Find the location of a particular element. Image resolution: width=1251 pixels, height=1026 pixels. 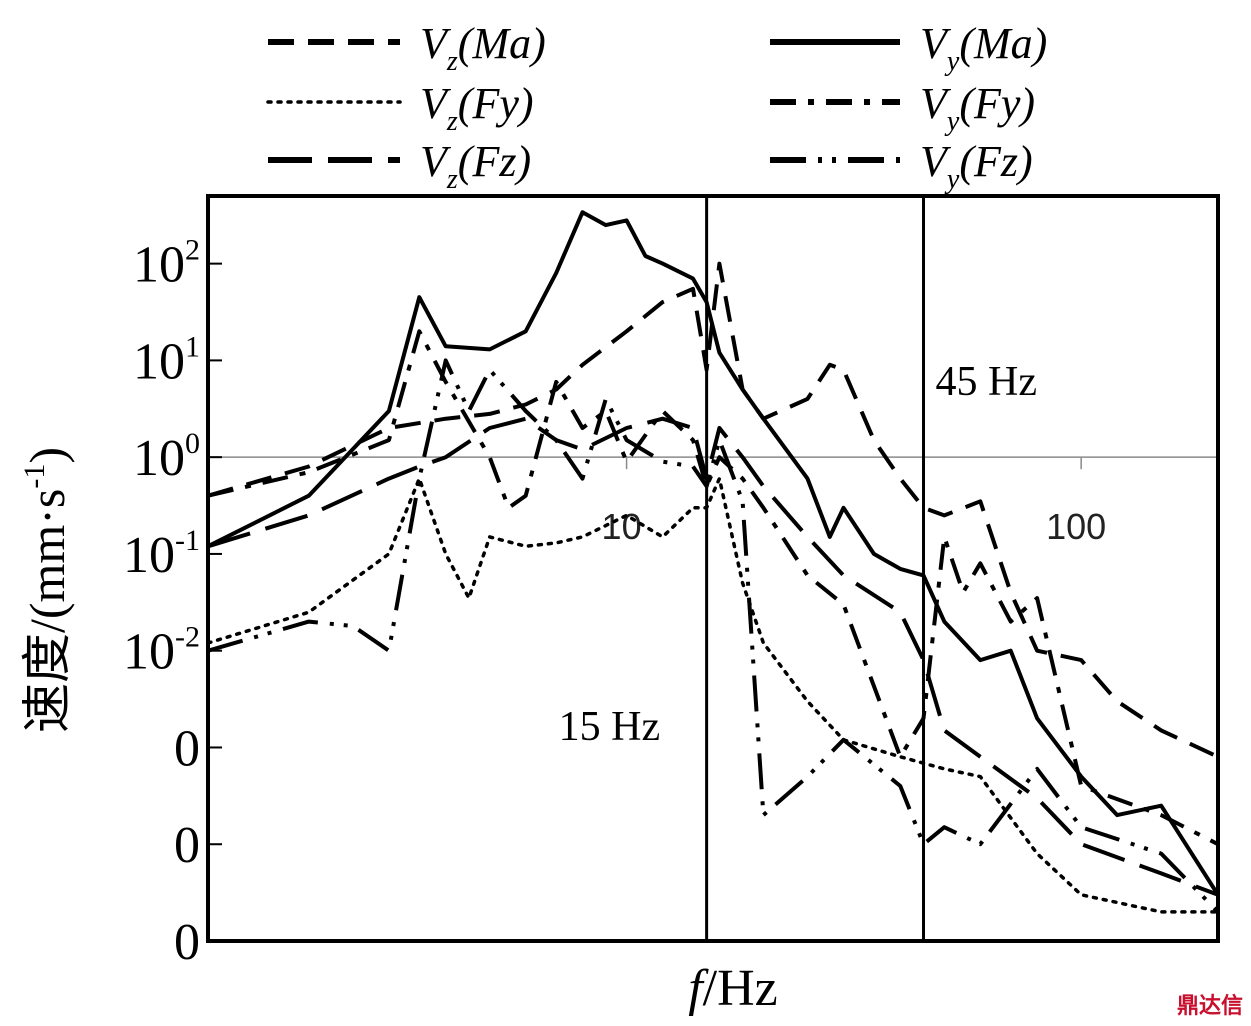

y-axis-label: 速度/(mm·s-1) is located at coordinates (46, 590).